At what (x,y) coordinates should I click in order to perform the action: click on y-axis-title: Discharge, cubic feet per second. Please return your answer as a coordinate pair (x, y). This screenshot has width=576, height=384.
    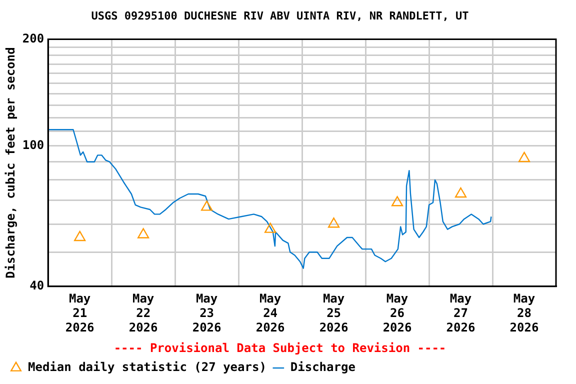
    Looking at the image, I should click on (10, 162).